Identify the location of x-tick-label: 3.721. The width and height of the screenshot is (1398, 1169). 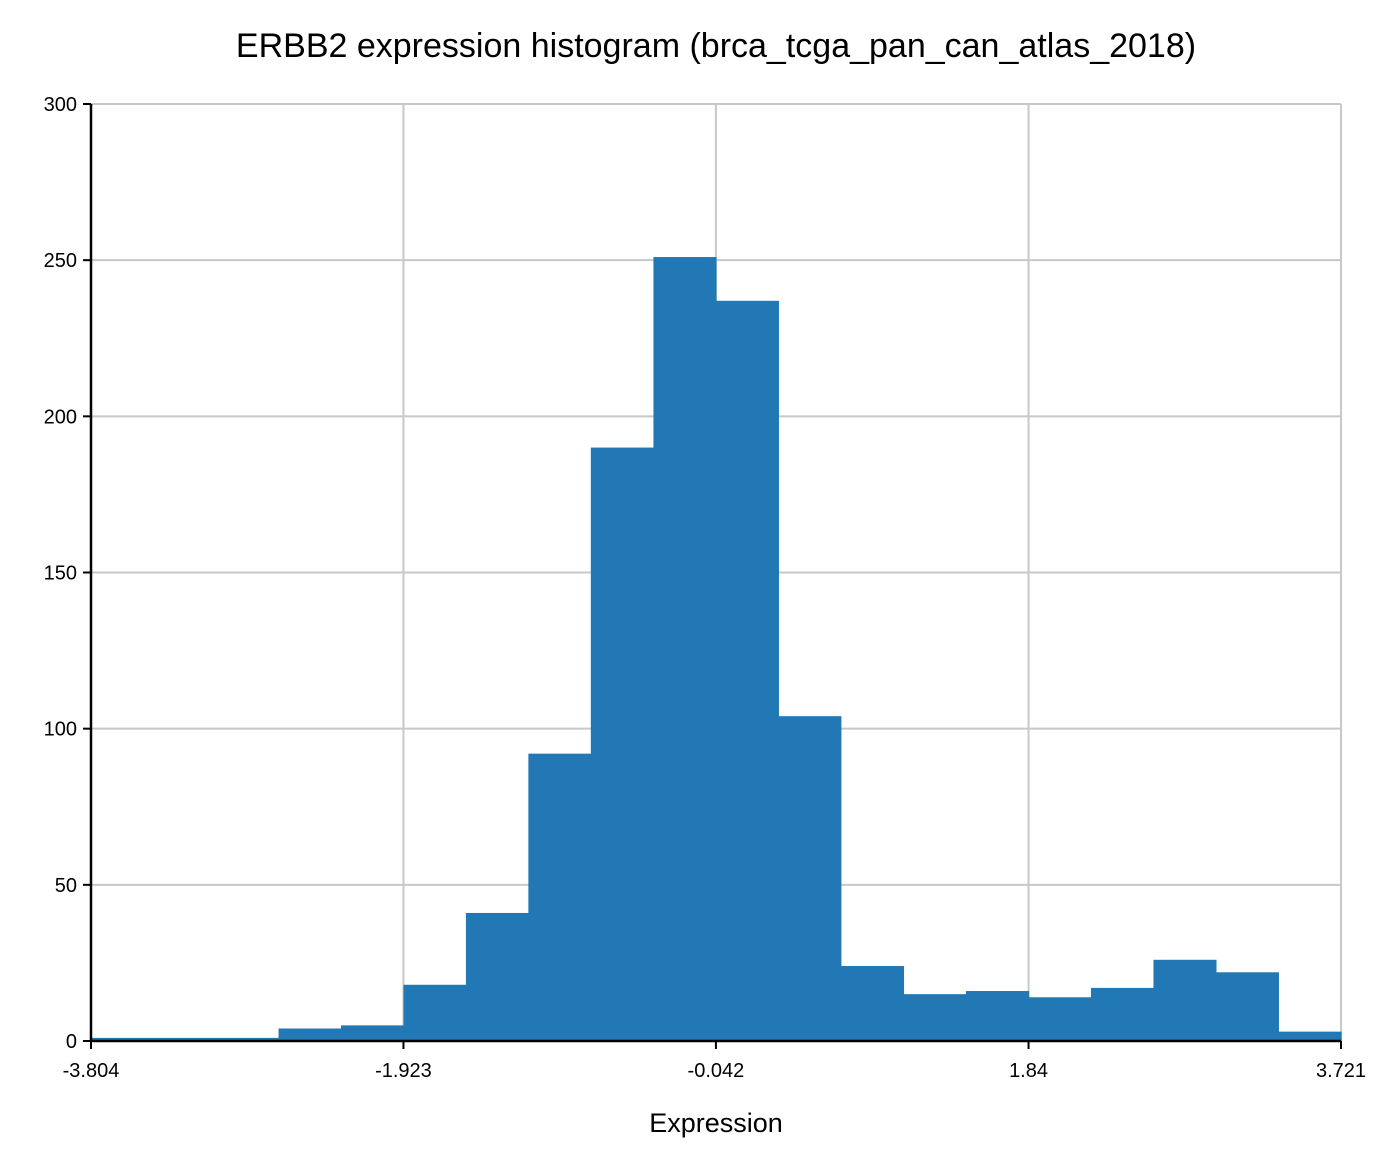
(1341, 1071).